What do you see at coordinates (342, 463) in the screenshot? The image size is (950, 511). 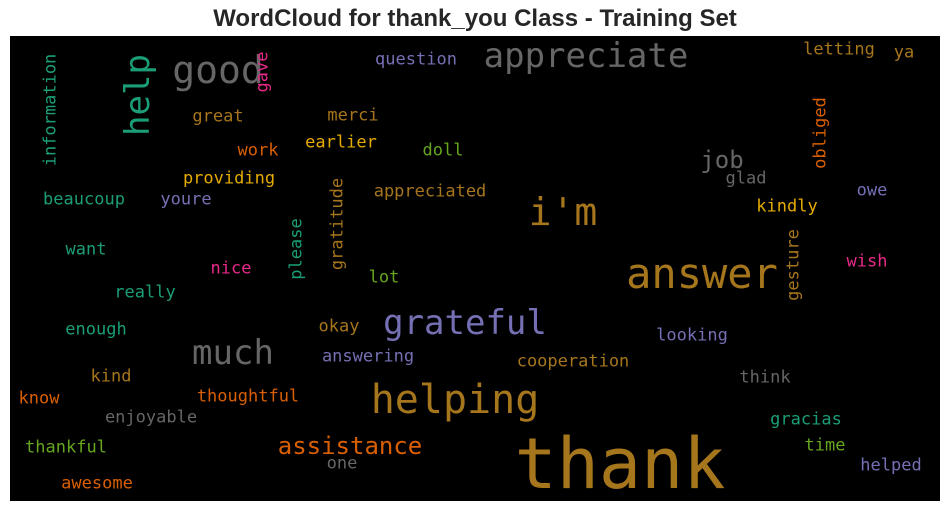 I see `word-one: one` at bounding box center [342, 463].